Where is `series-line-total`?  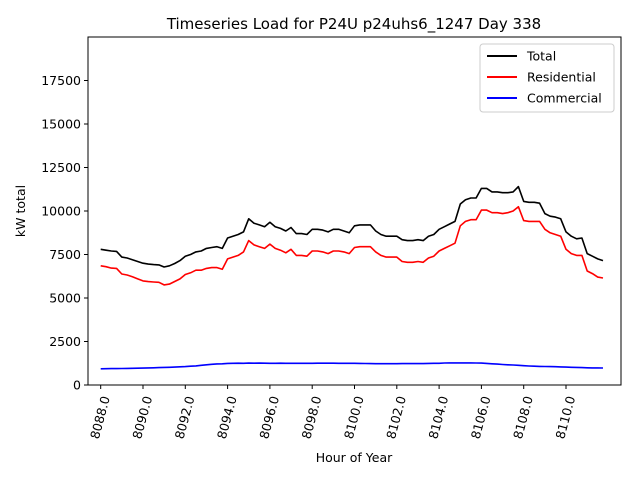 series-line-total is located at coordinates (352, 226).